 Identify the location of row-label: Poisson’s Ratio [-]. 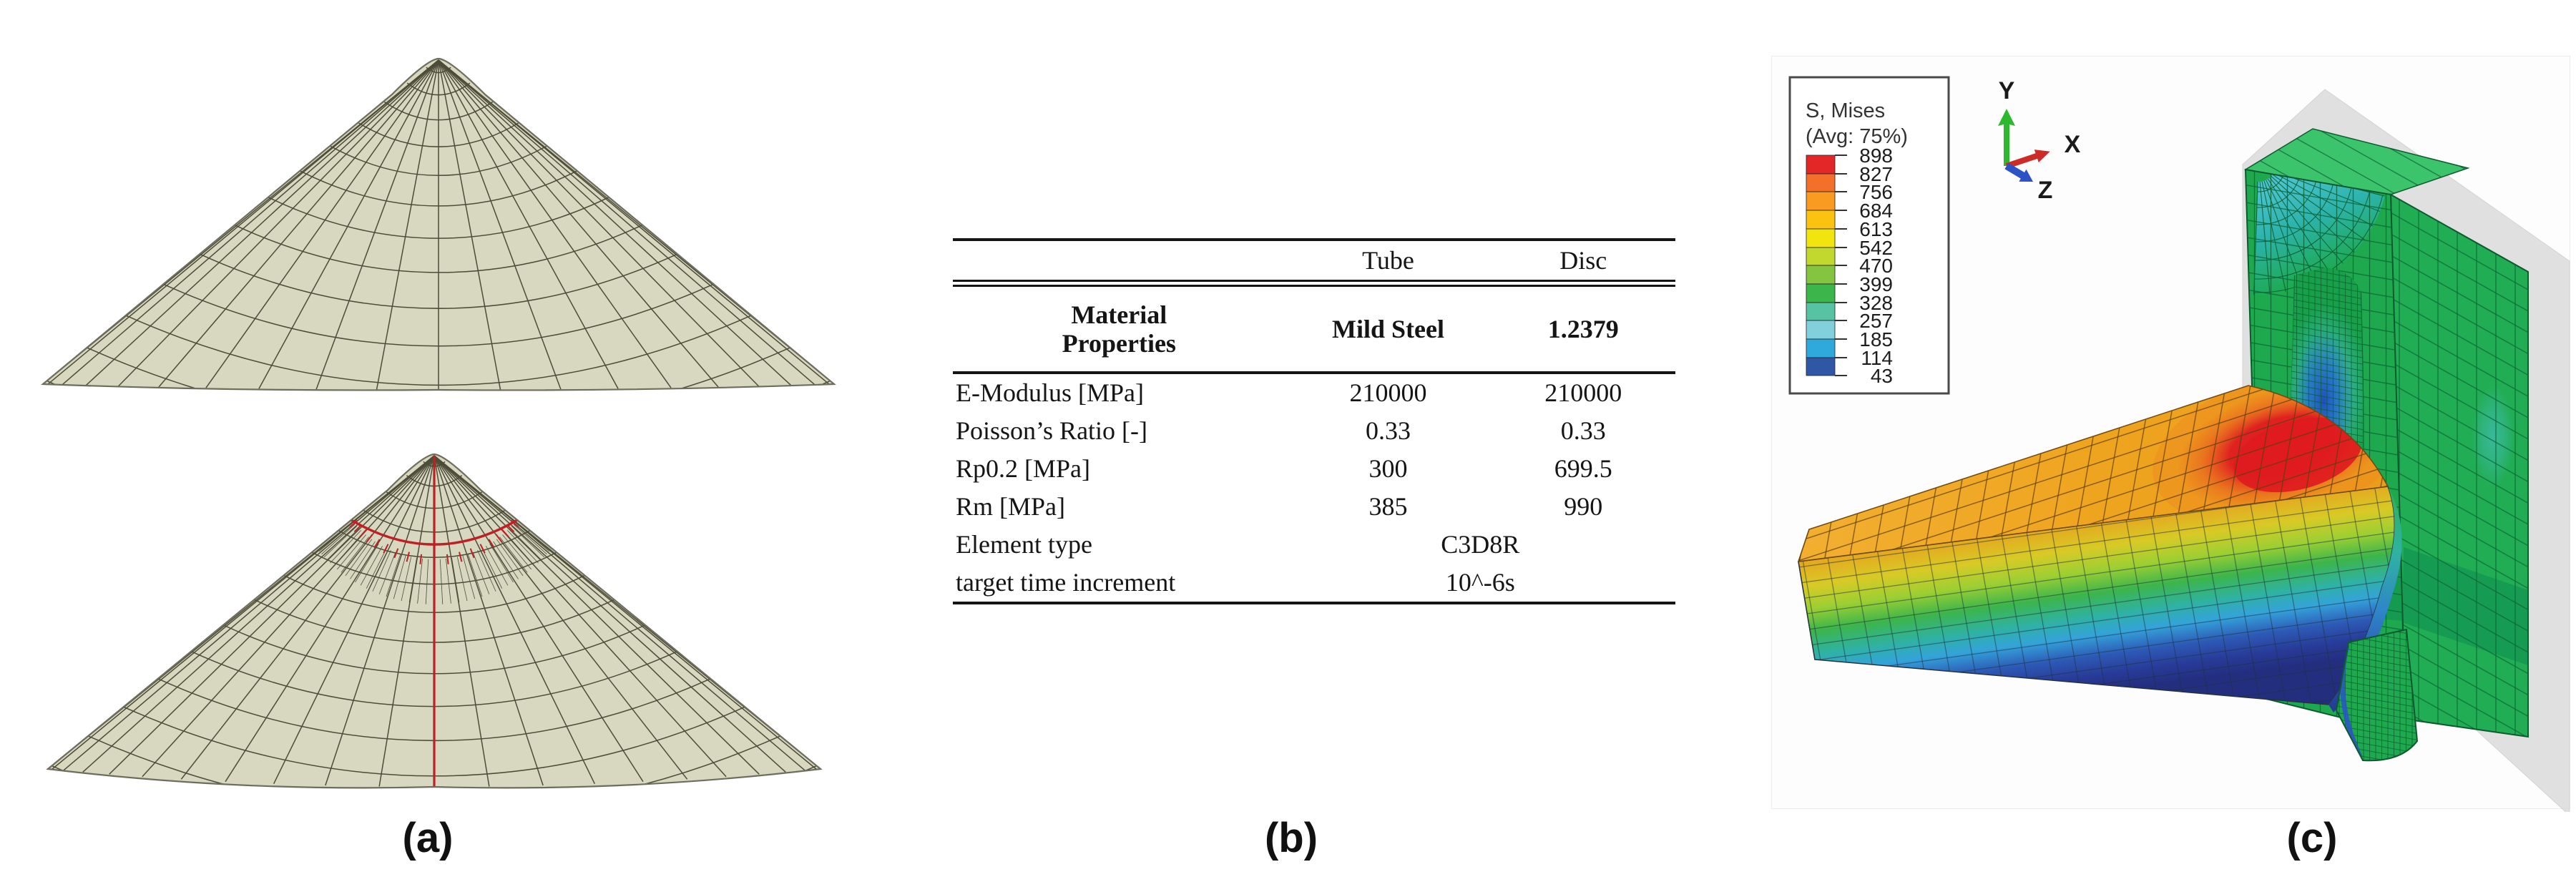
(1052, 431).